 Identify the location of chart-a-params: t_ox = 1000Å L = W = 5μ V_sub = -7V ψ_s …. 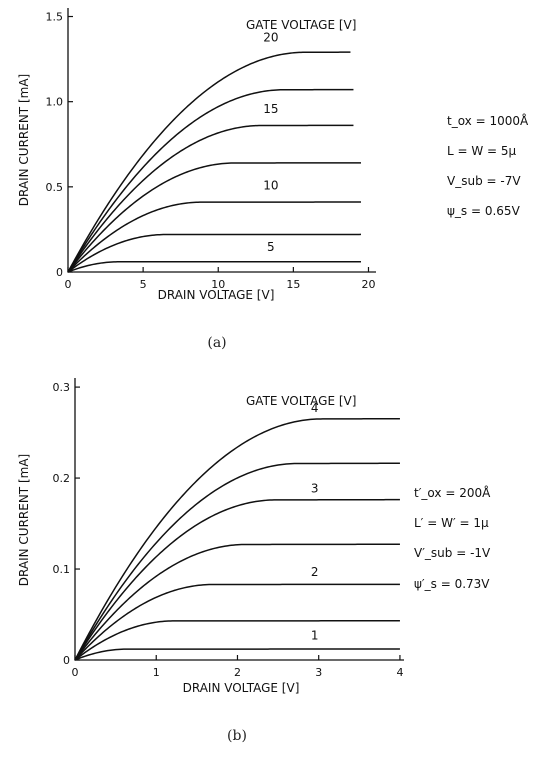
(488, 165).